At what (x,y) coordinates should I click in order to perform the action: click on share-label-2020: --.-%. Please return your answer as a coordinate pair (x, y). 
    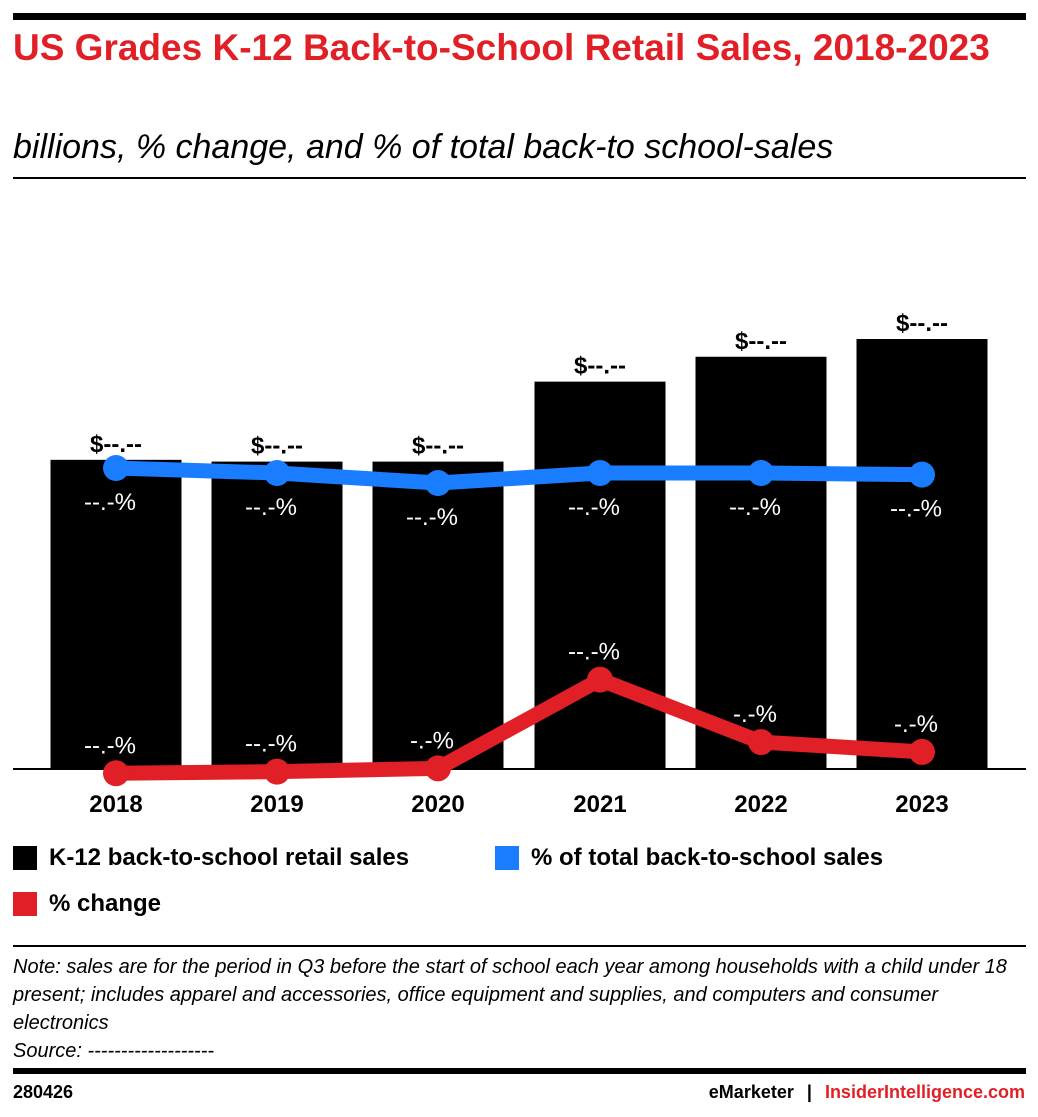
    Looking at the image, I should click on (432, 517).